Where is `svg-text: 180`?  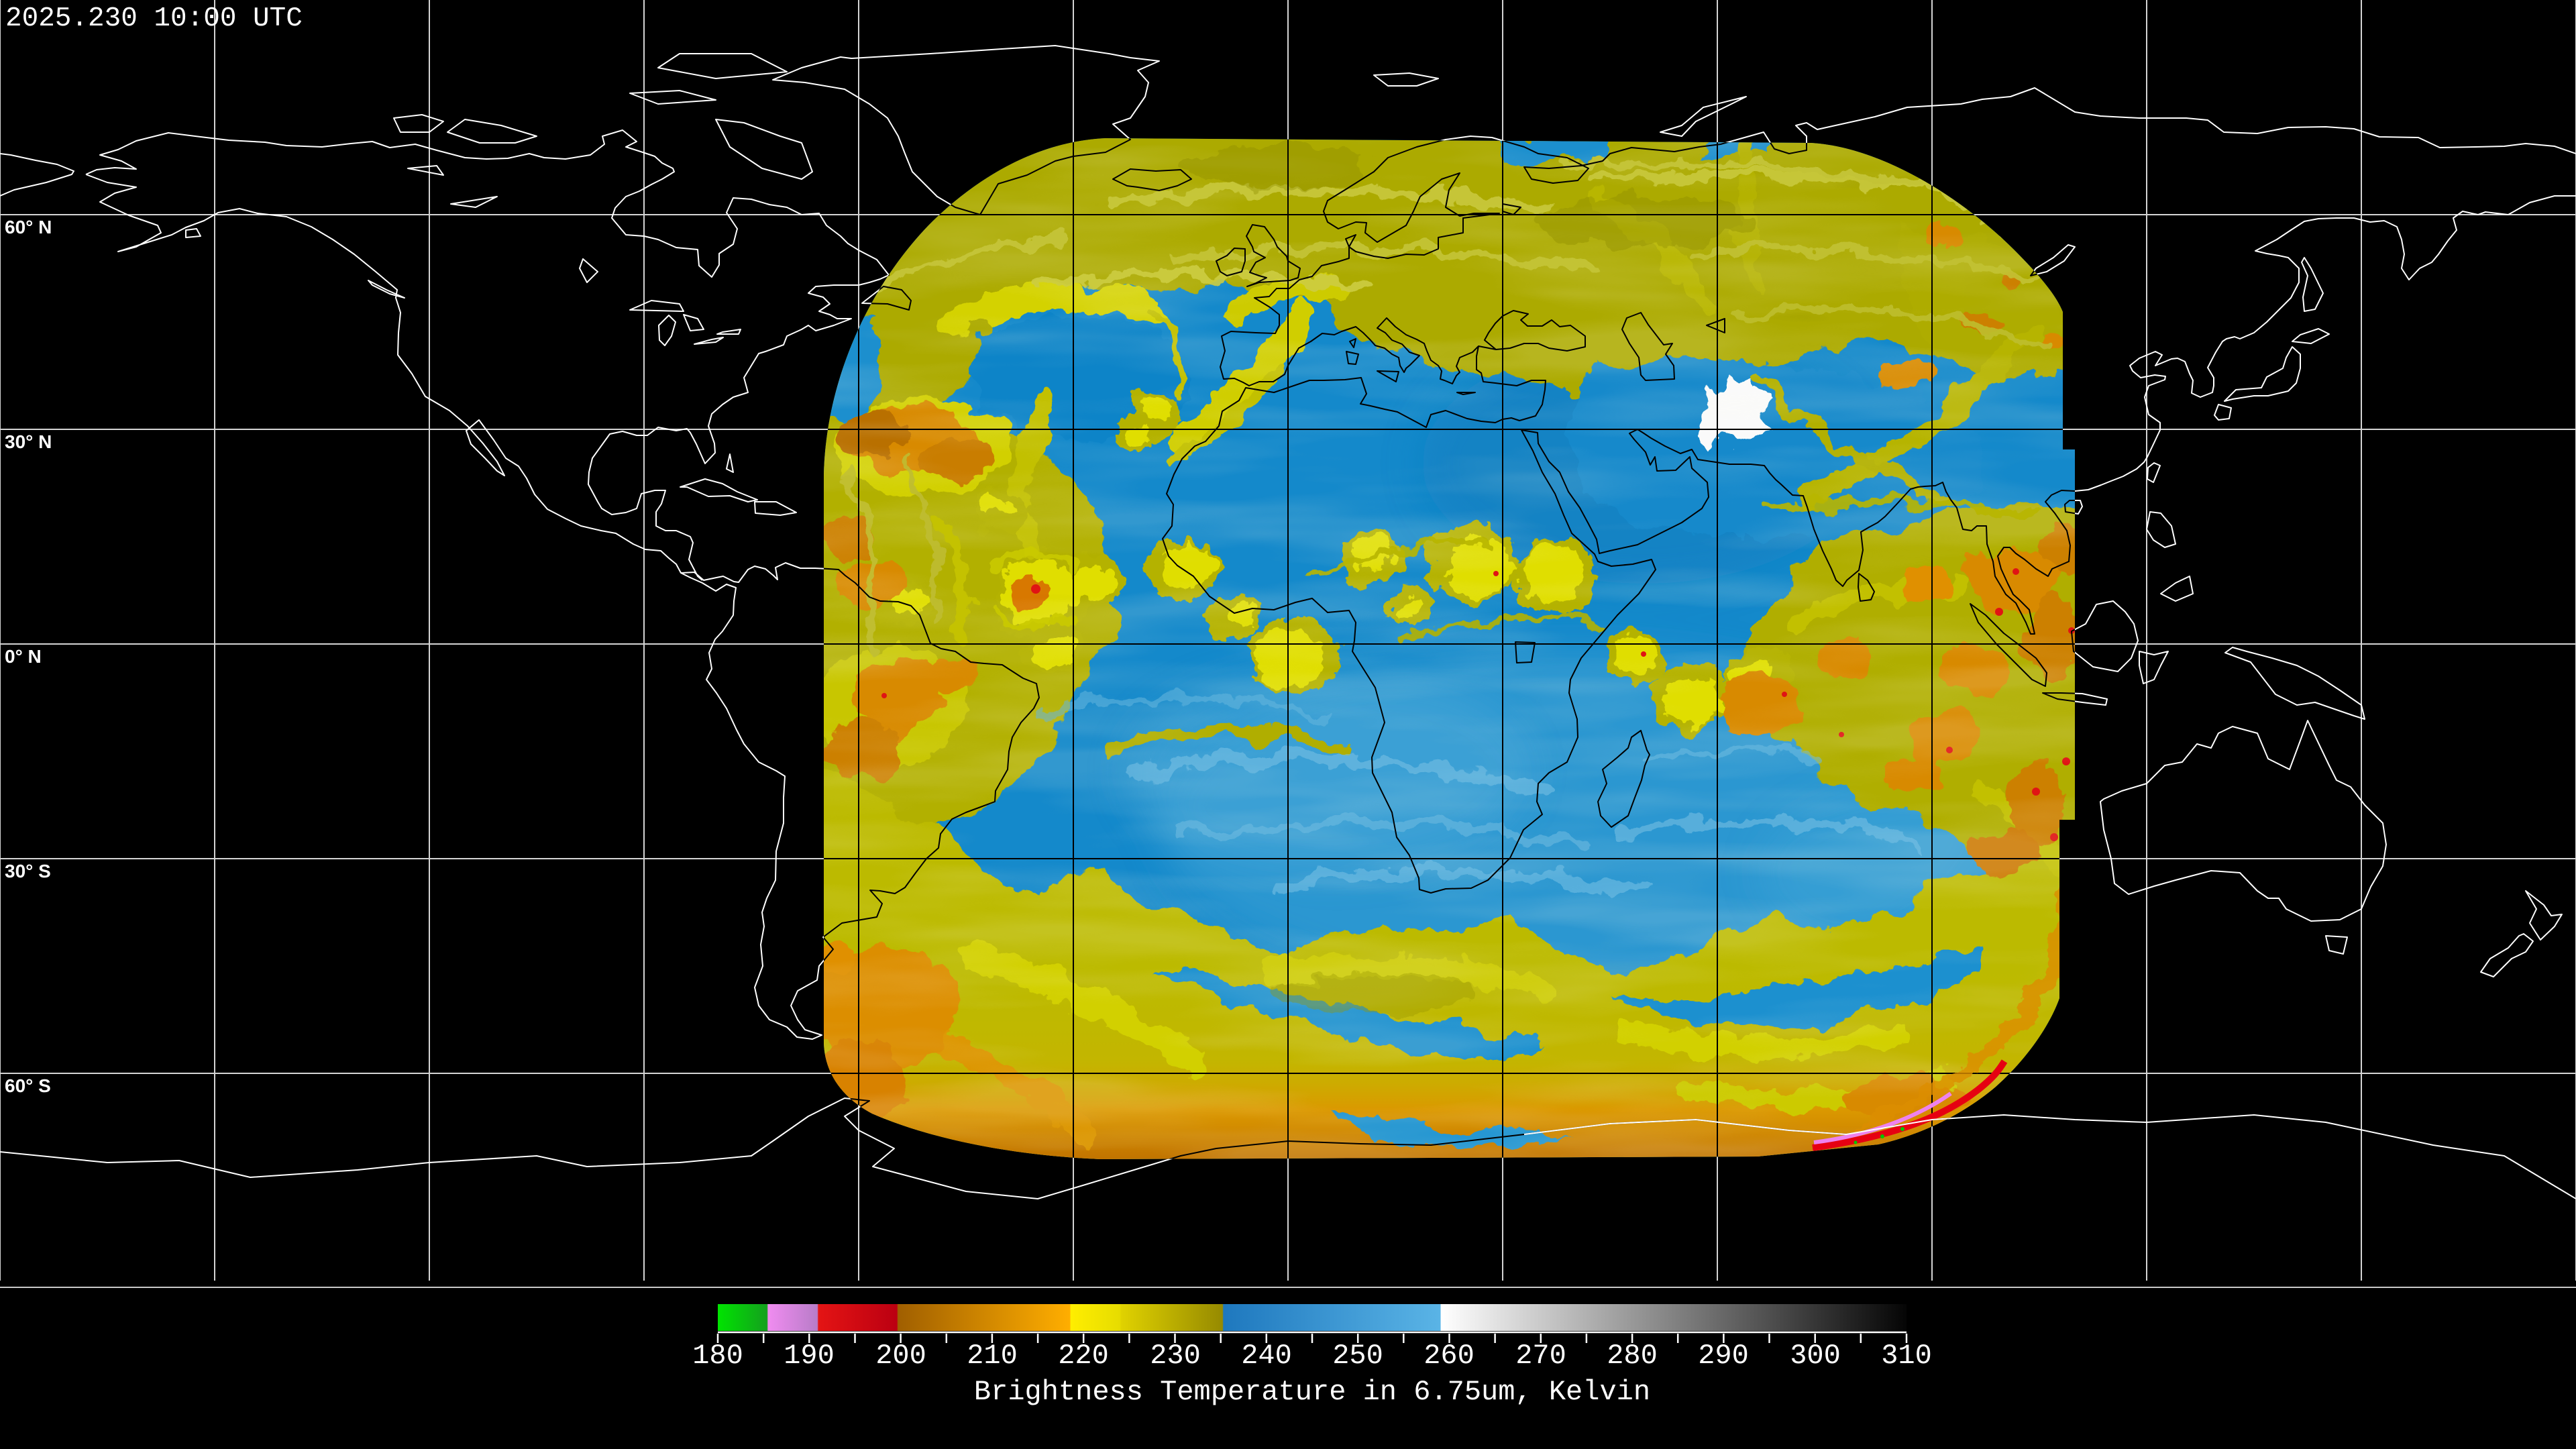
svg-text: 180 is located at coordinates (717, 1356).